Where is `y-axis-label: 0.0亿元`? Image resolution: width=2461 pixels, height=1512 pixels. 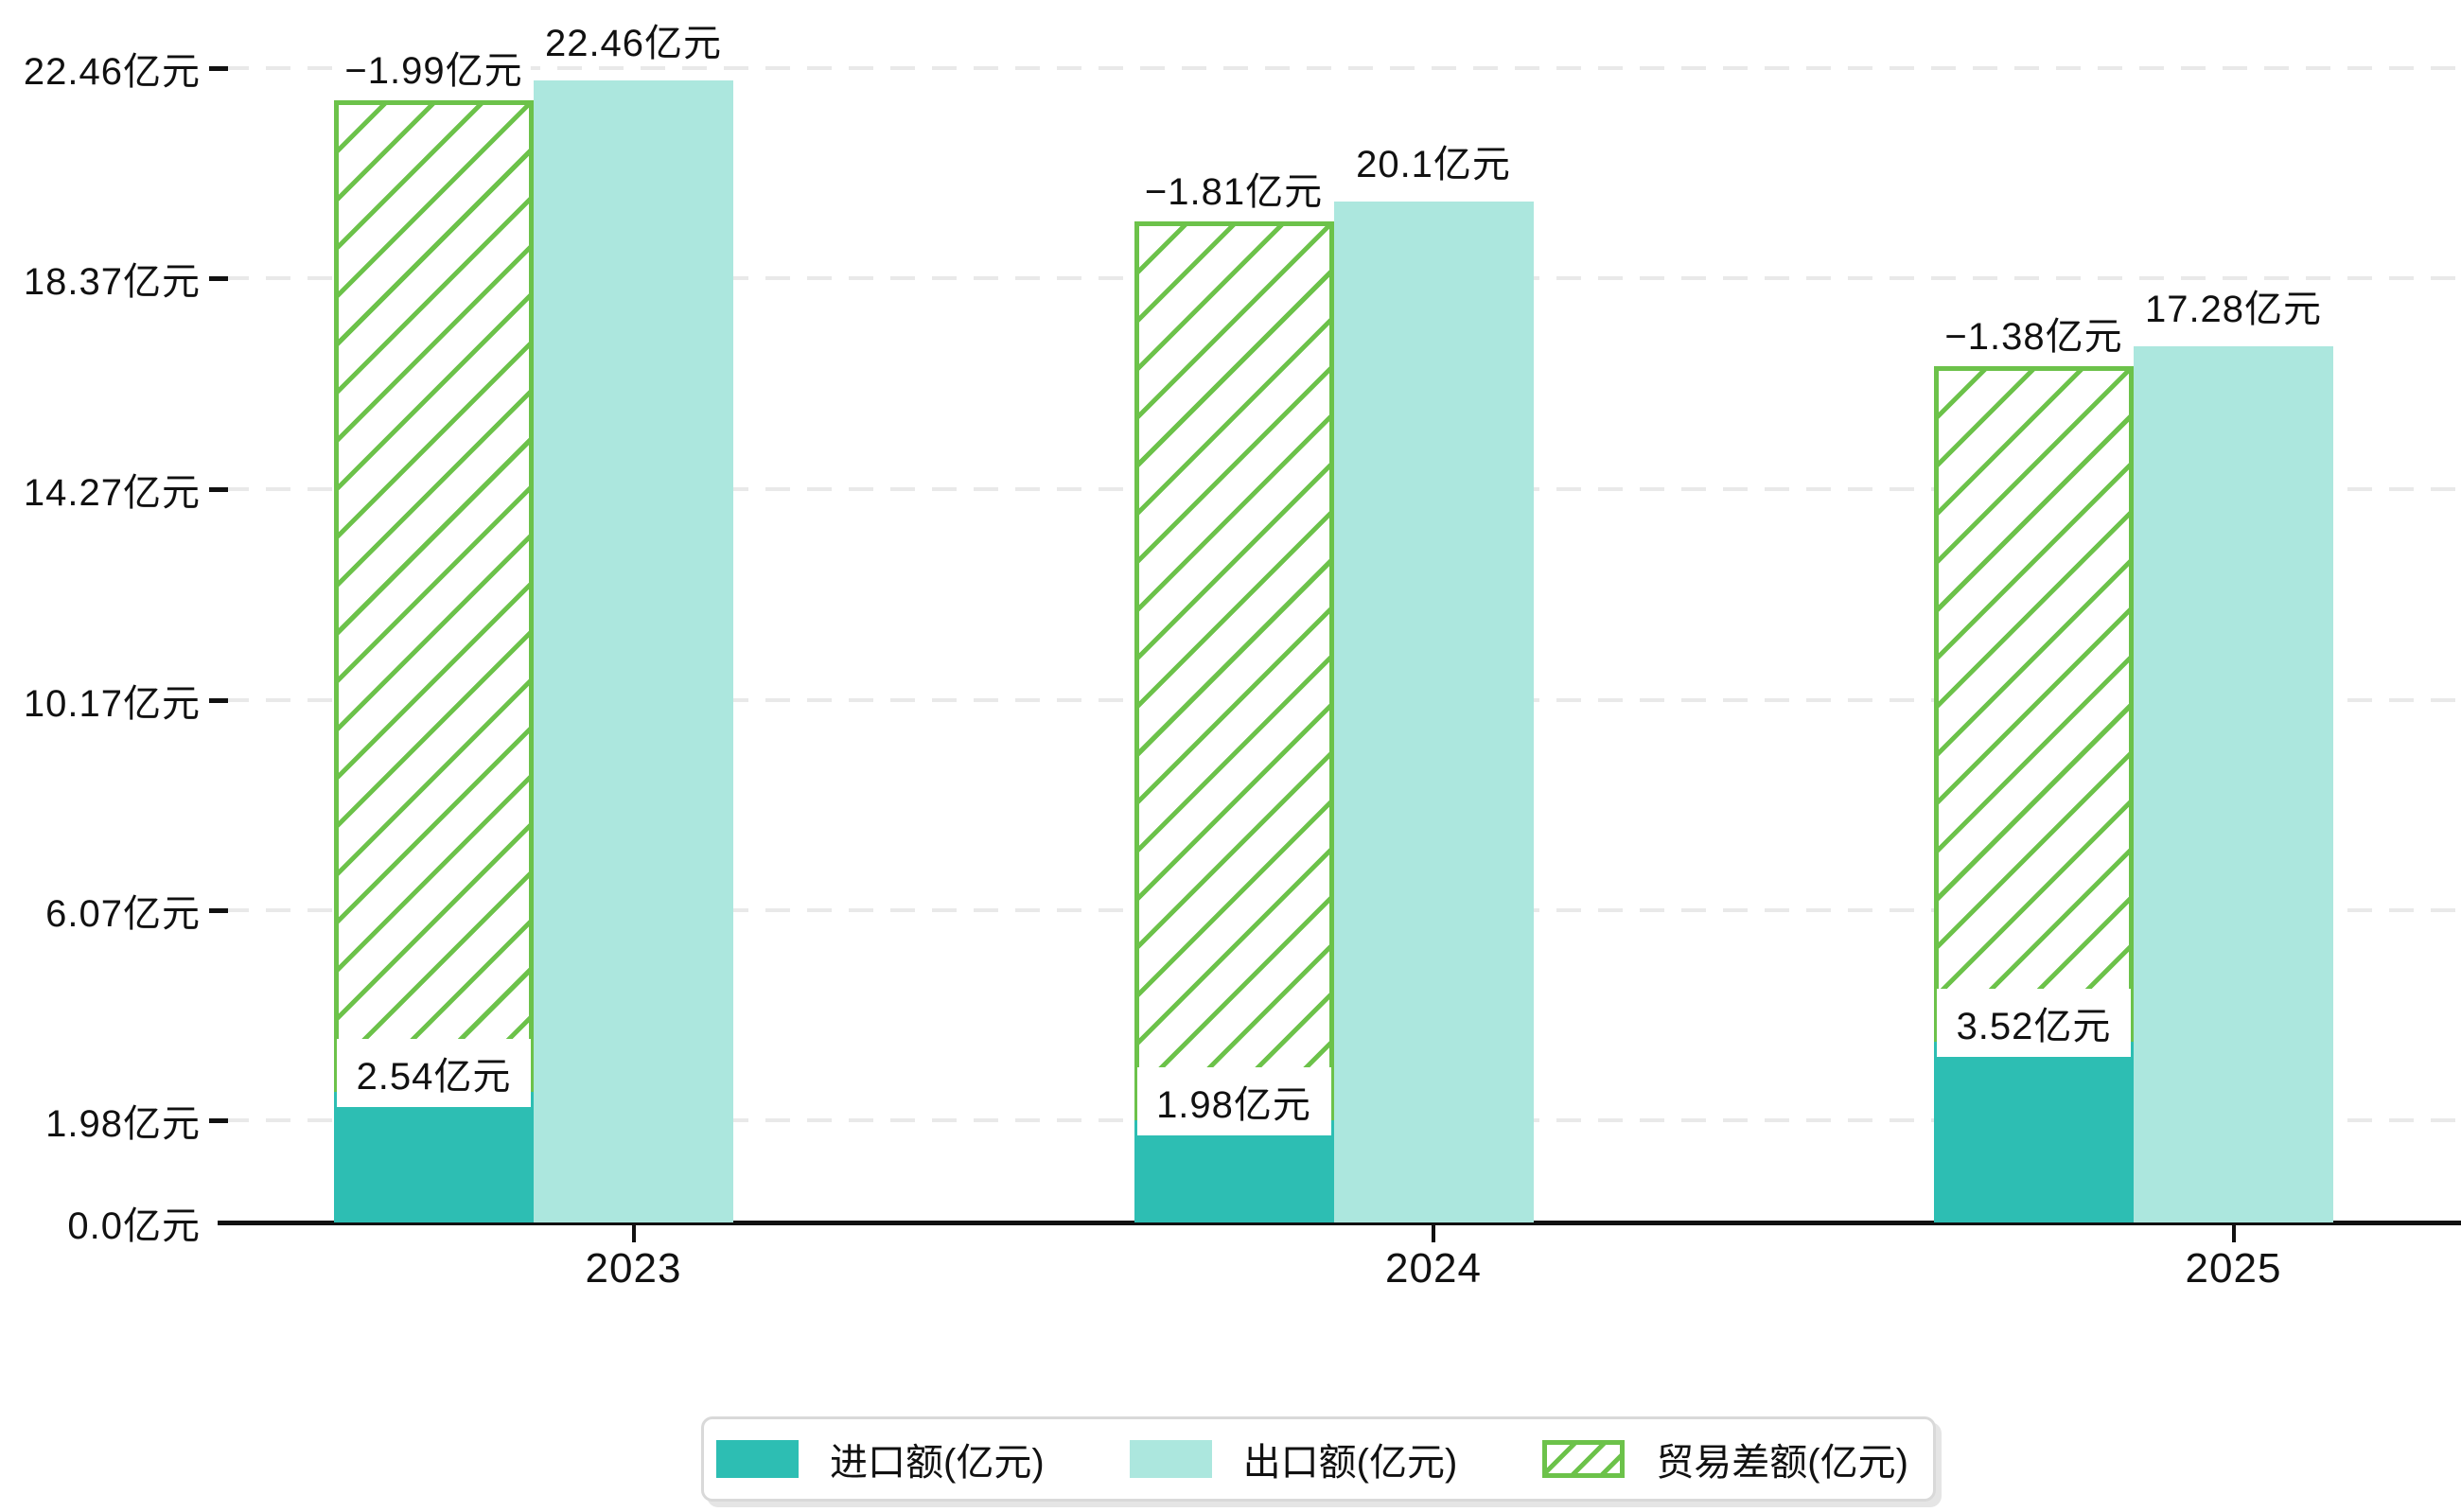
y-axis-label: 0.0亿元 is located at coordinates (134, 1226).